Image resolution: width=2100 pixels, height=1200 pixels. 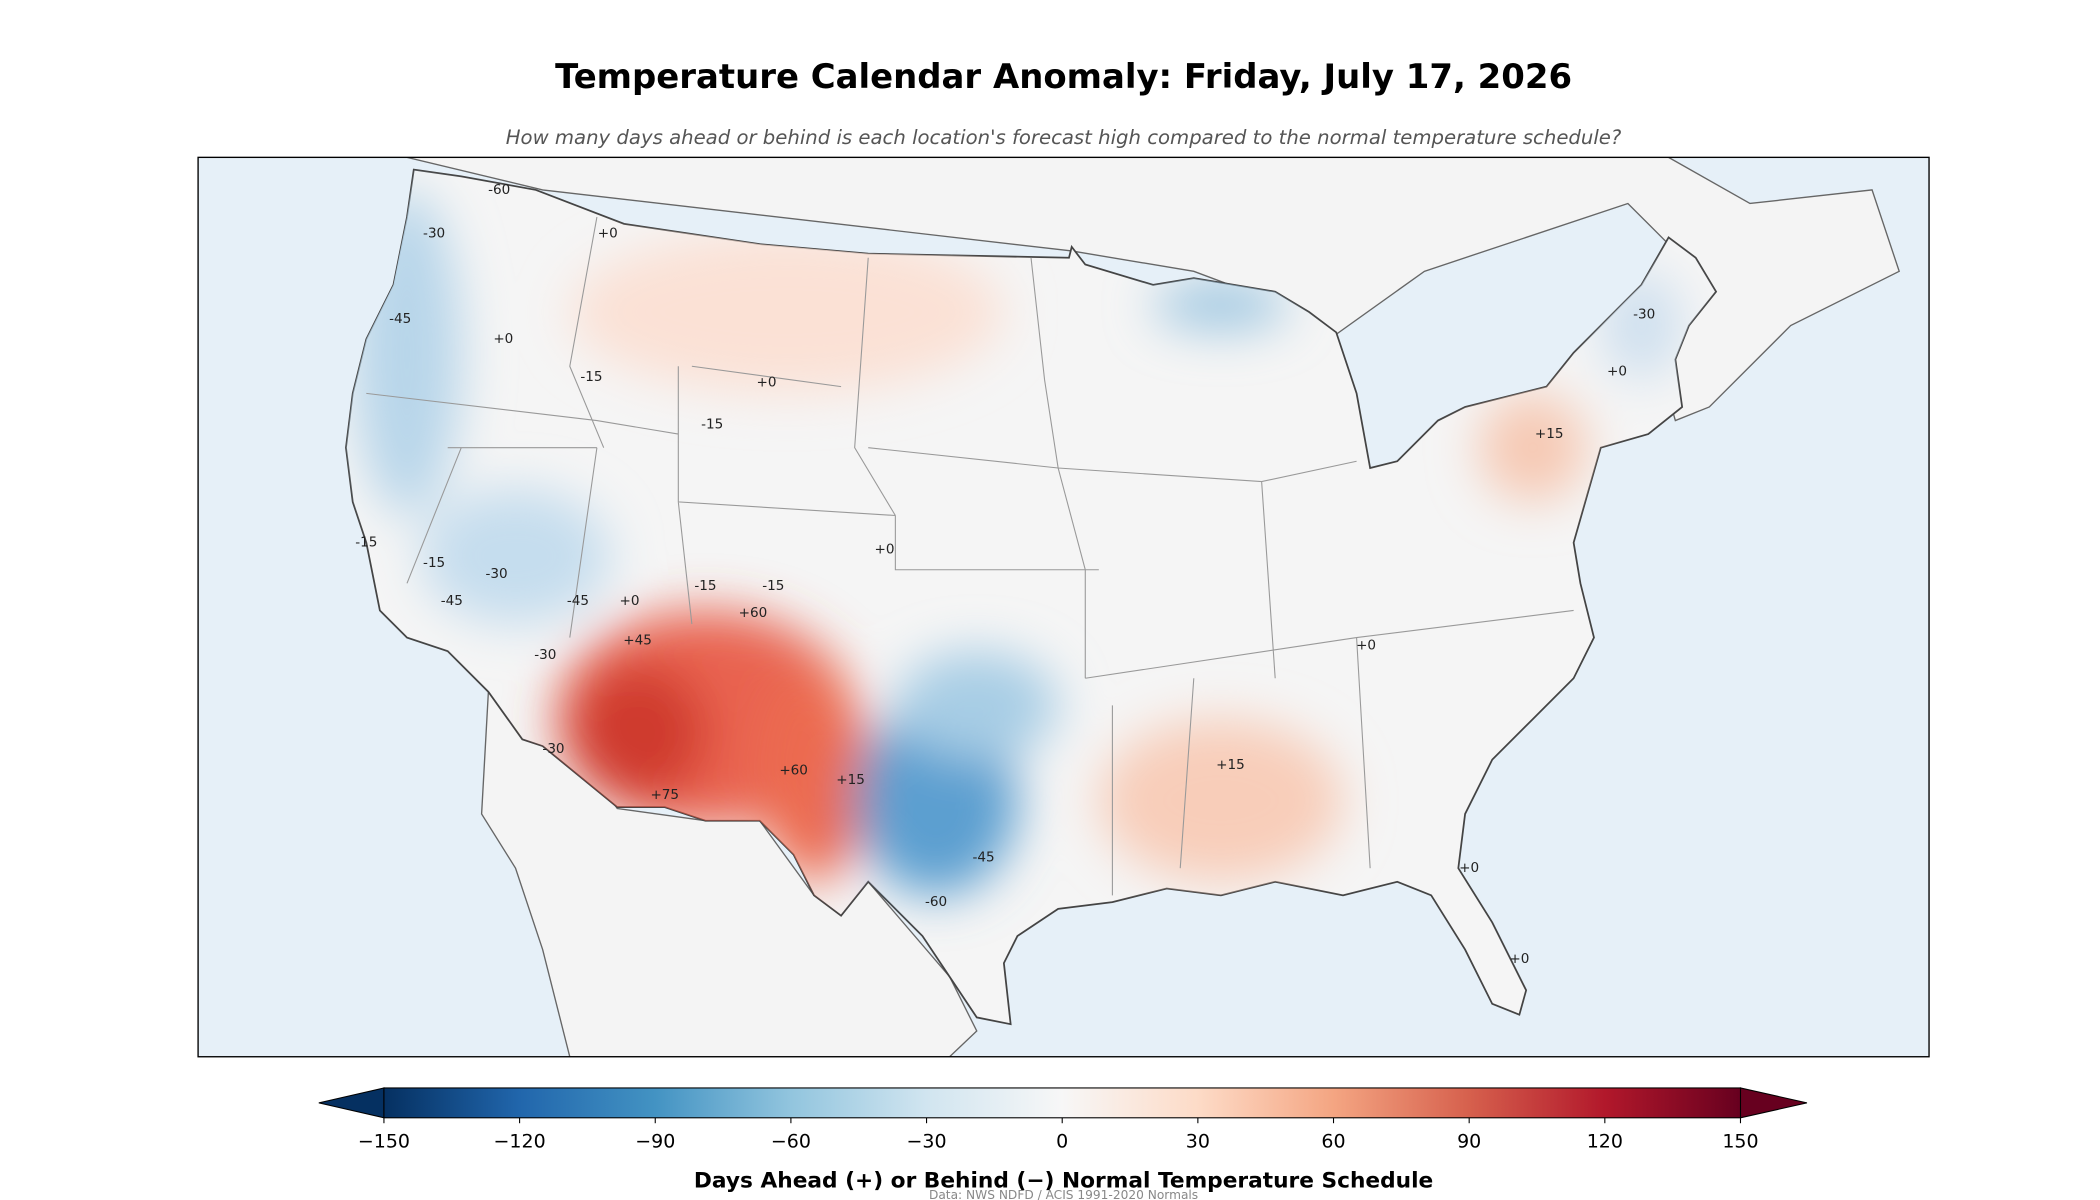 I want to click on colorbar-tick-label: 30, so click(x=1198, y=1142).